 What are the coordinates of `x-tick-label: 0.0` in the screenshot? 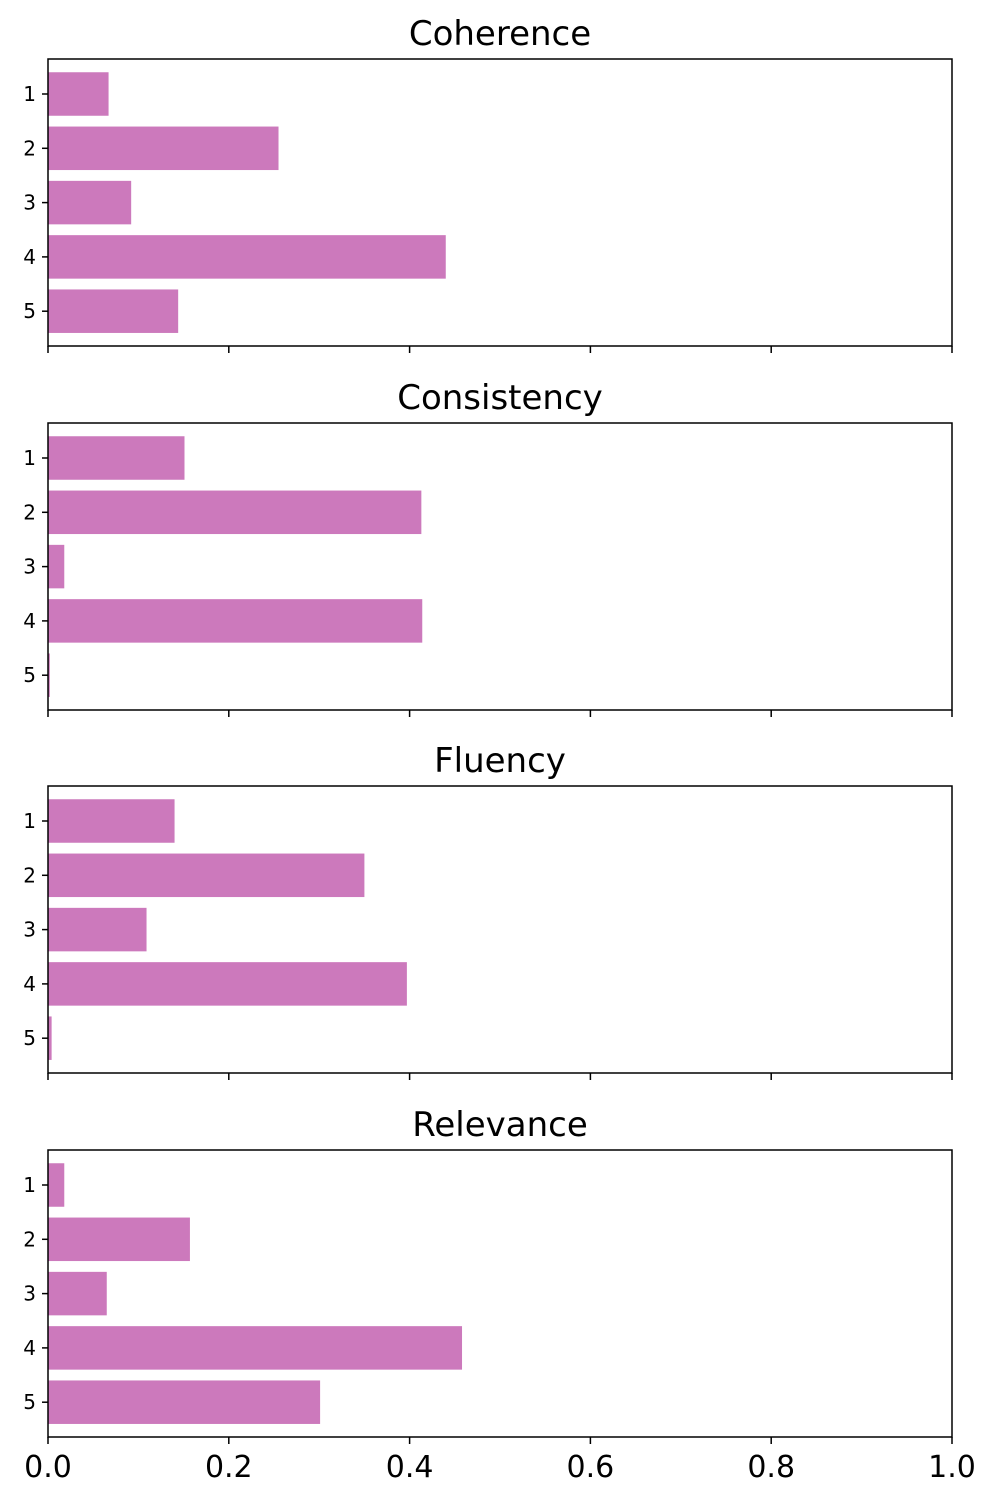 It's located at (48, 1467).